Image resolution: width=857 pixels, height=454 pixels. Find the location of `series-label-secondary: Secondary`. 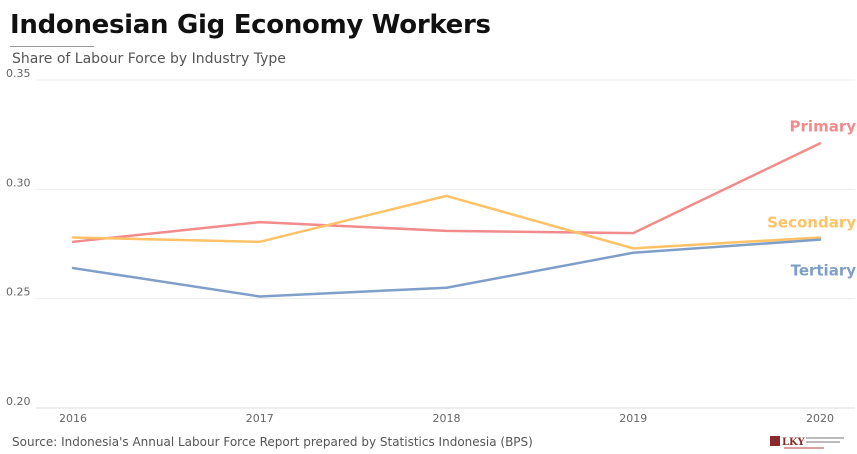

series-label-secondary: Secondary is located at coordinates (811, 222).